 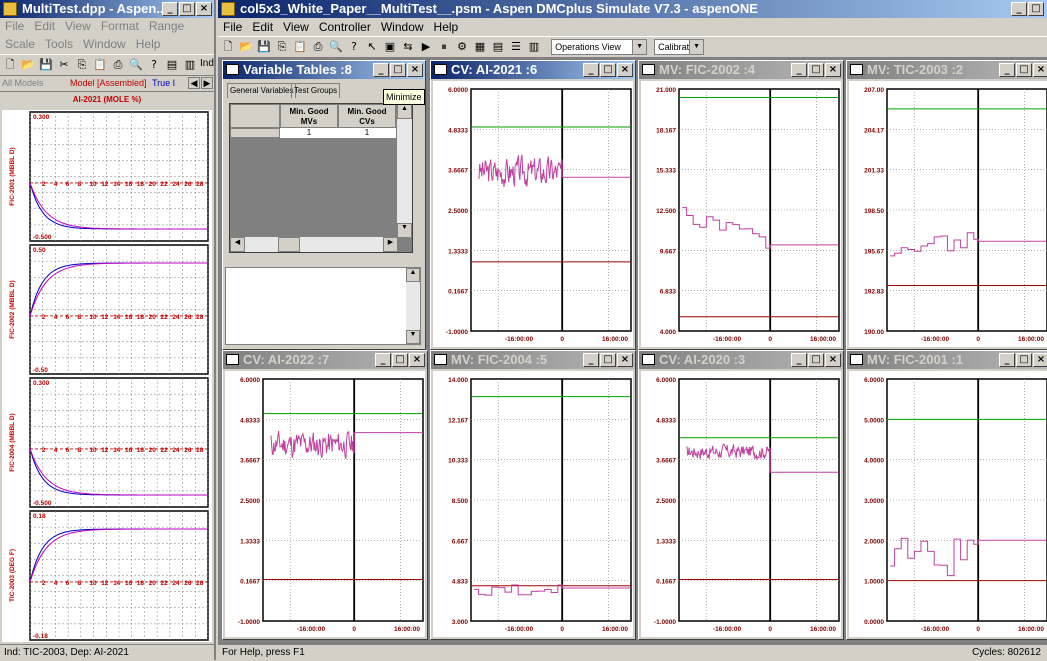 I want to click on tab-all-models: All Models, so click(x=23, y=83).